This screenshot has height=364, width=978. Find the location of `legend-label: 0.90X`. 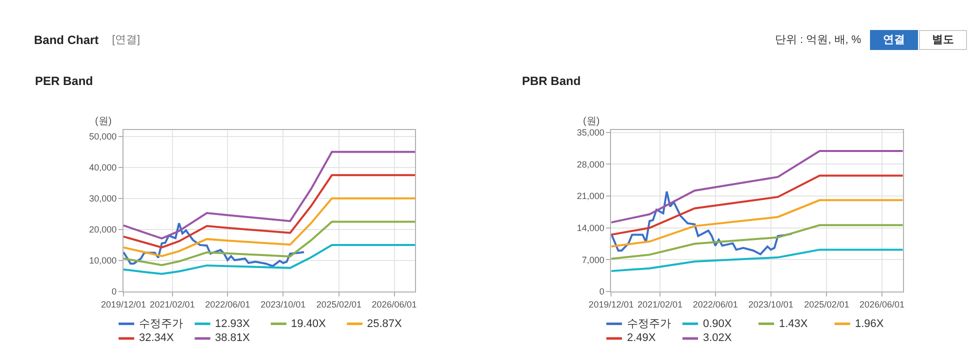

legend-label: 0.90X is located at coordinates (717, 324).